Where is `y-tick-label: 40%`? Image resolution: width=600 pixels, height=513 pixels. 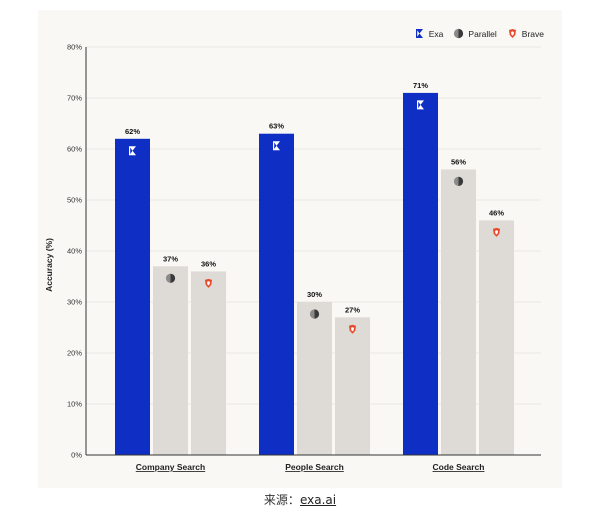
y-tick-label: 40% is located at coordinates (74, 251).